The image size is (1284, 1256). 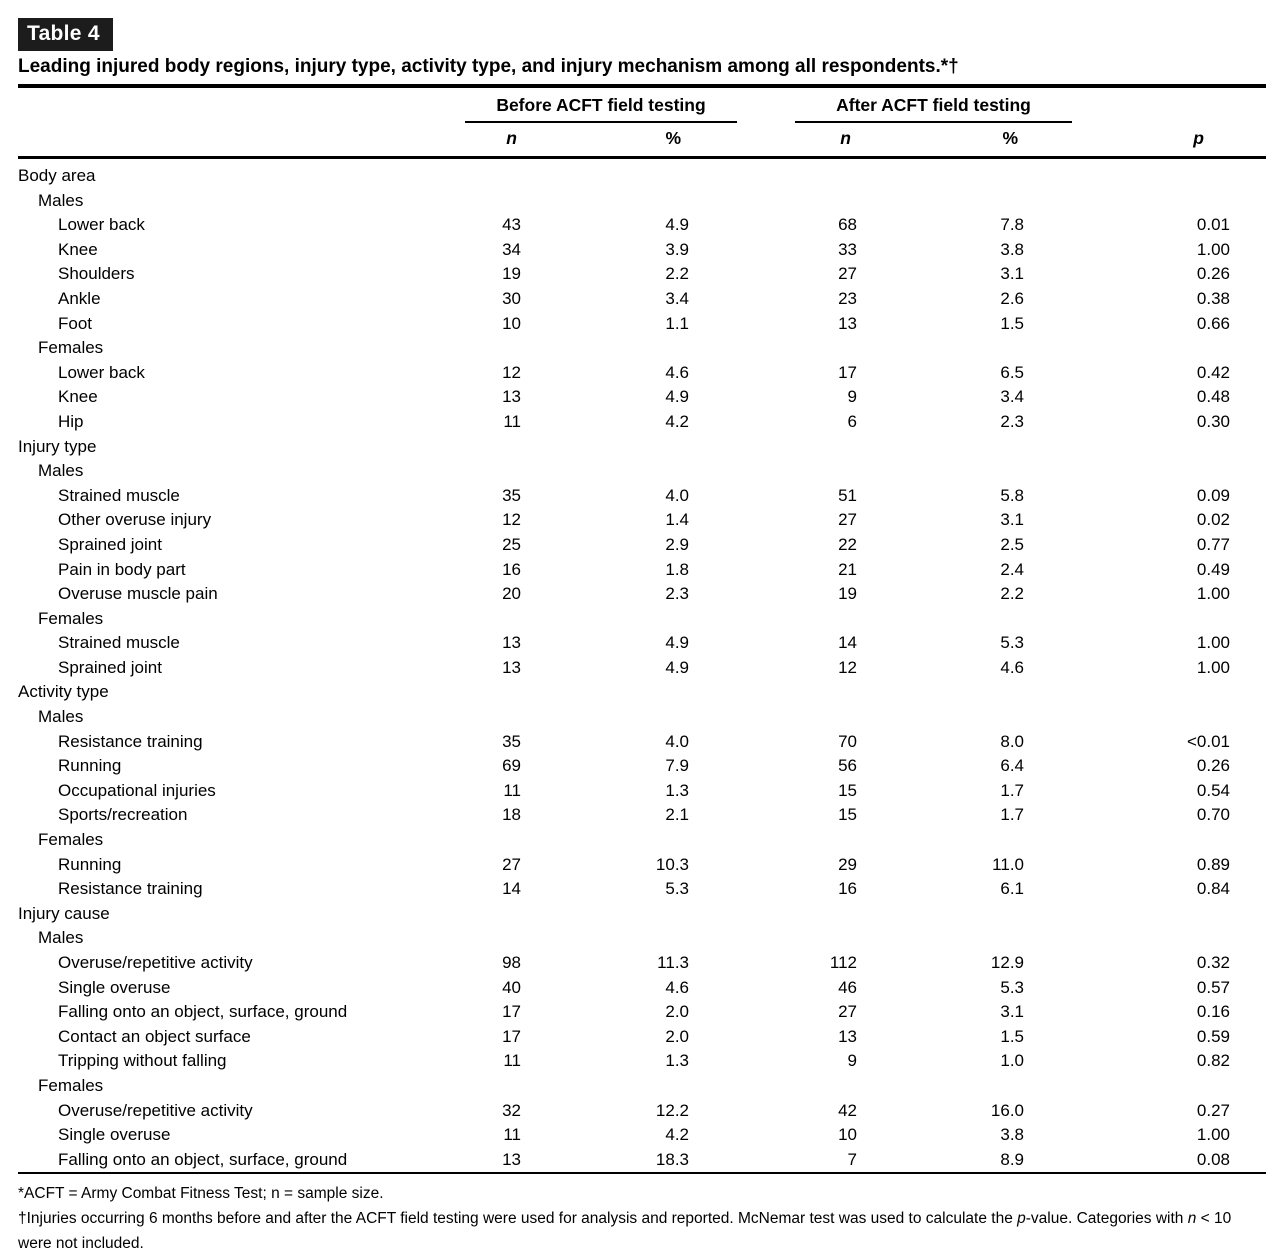 I want to click on section-row: Injury cause, so click(x=642, y=914).